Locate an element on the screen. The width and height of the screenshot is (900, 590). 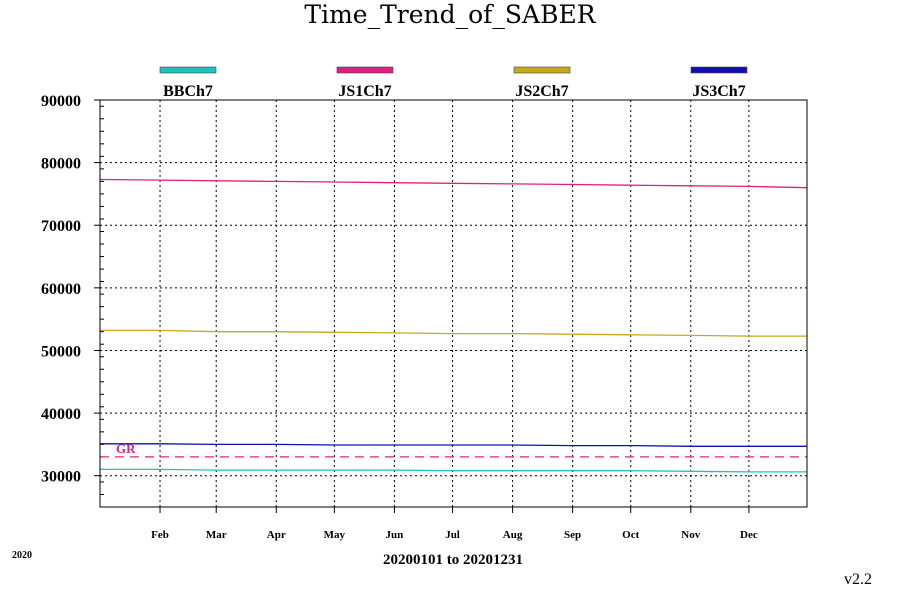
reference-line-group: GR is located at coordinates (453, 449).